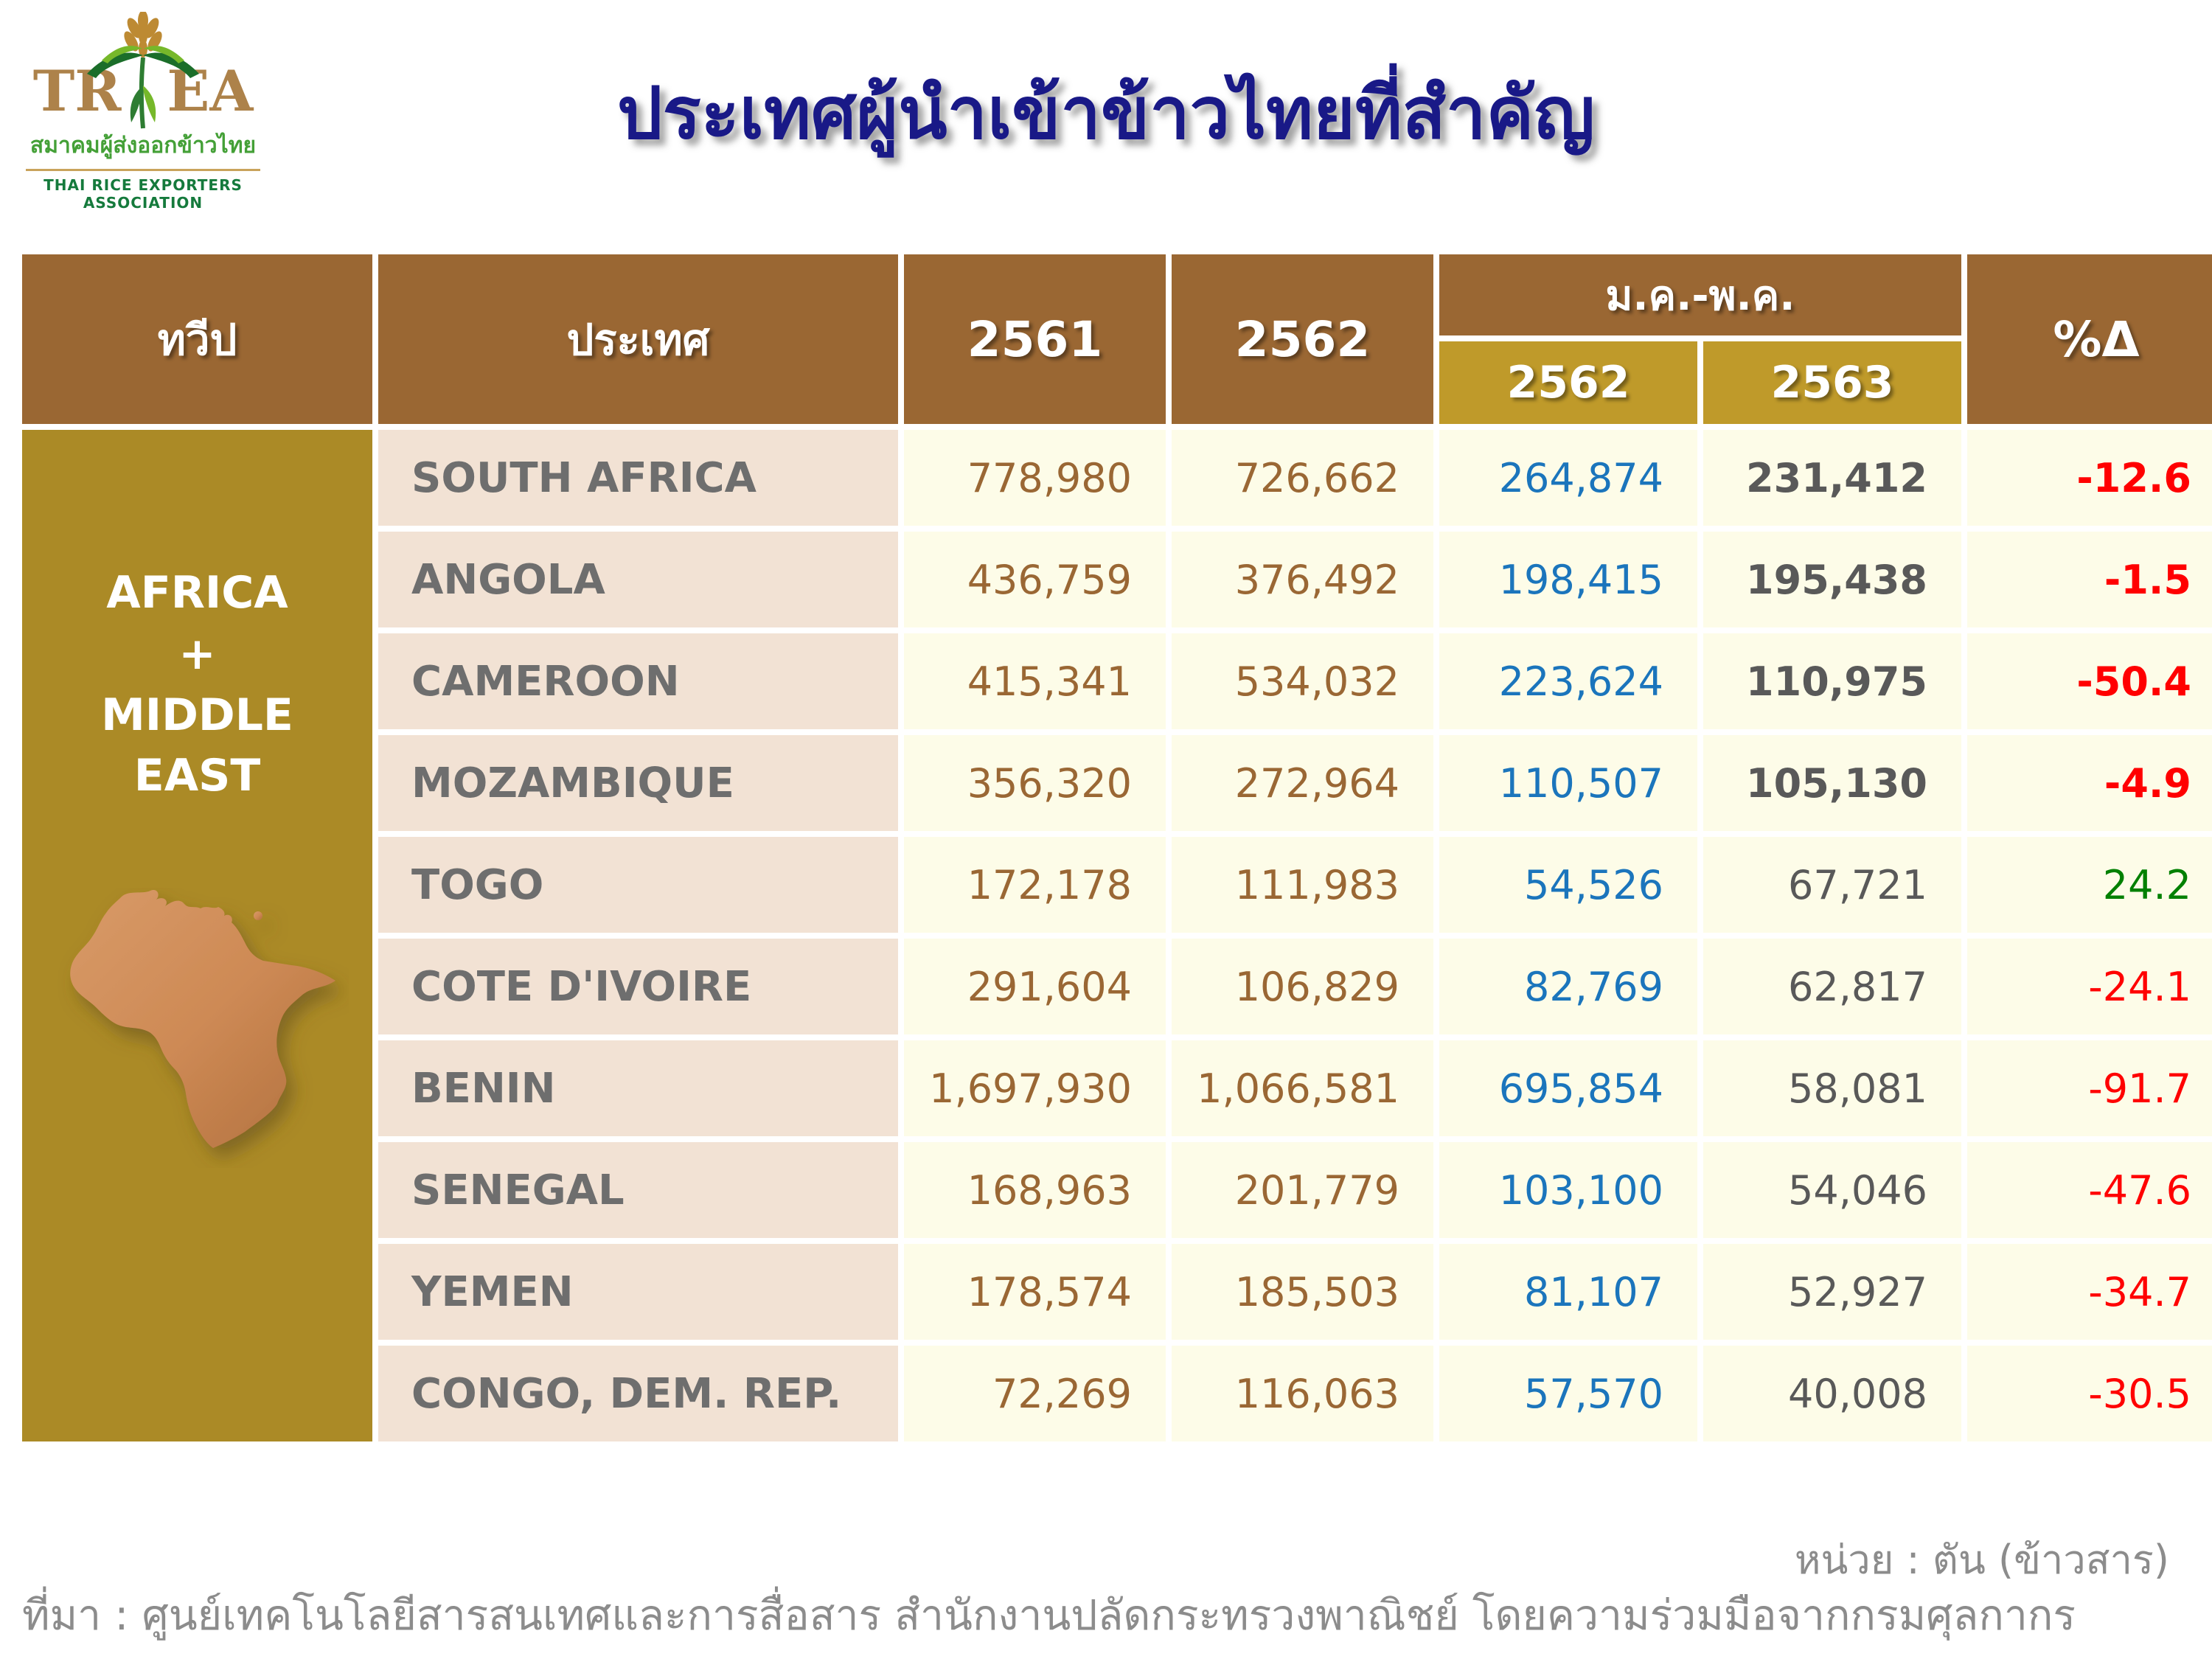 This screenshot has height=1659, width=2212. What do you see at coordinates (1302, 579) in the screenshot?
I see `cell-2562: 376,492` at bounding box center [1302, 579].